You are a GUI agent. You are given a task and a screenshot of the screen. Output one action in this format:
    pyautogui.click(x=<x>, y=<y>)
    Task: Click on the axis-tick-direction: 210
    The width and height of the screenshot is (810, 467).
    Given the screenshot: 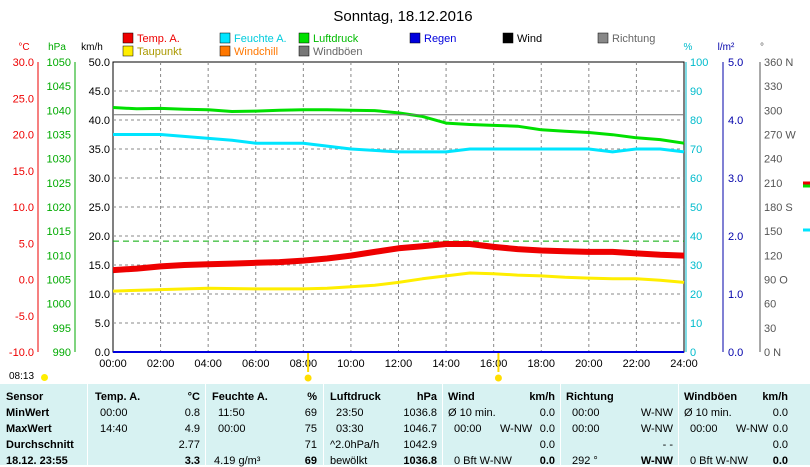 What is the action you would take?
    pyautogui.click(x=773, y=184)
    